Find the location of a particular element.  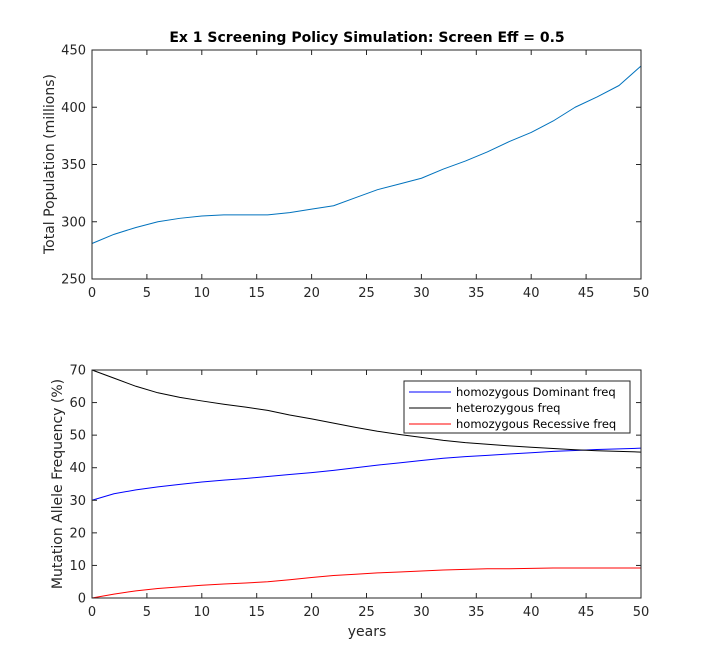

frequency-y-tick-label: 40 is located at coordinates (77, 468).